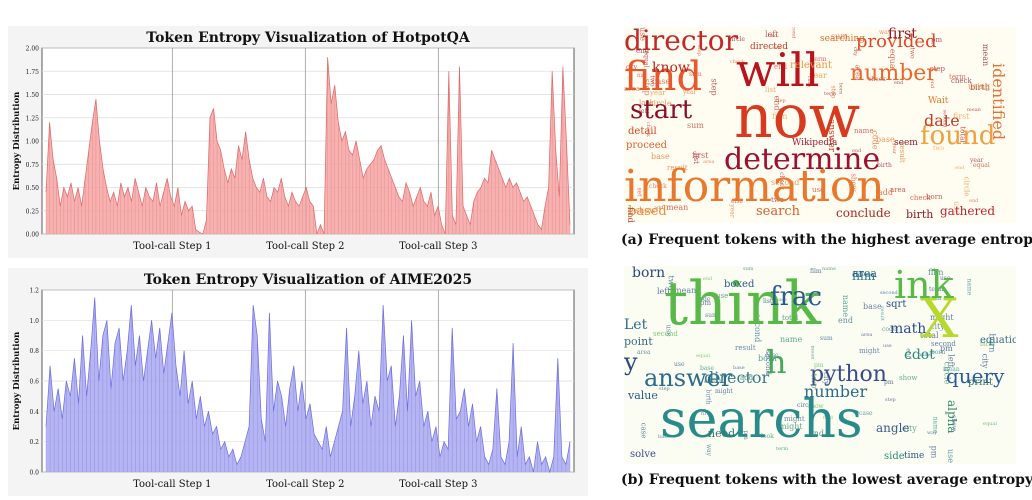 This screenshot has height=500, width=1032. Describe the element at coordinates (836, 391) in the screenshot. I see `wordcloud-word: number` at that location.